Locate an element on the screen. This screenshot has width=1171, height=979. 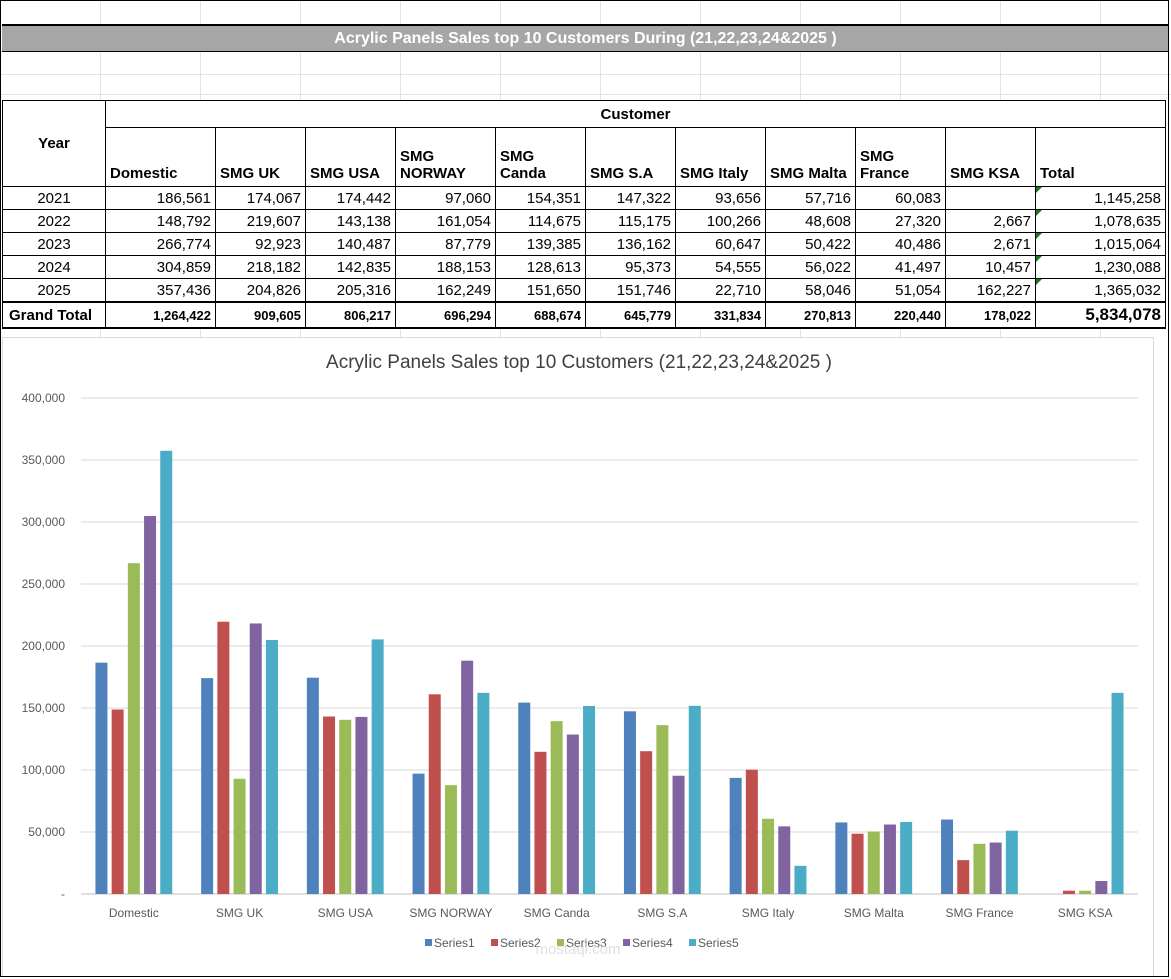
x-tick-label: SMG Italy is located at coordinates (768, 913).